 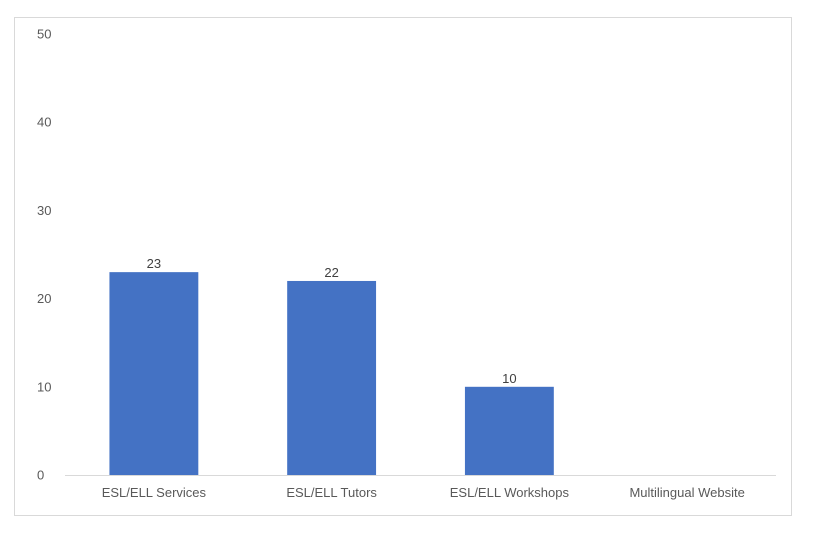 I want to click on bar-value-label: 22, so click(x=331, y=272).